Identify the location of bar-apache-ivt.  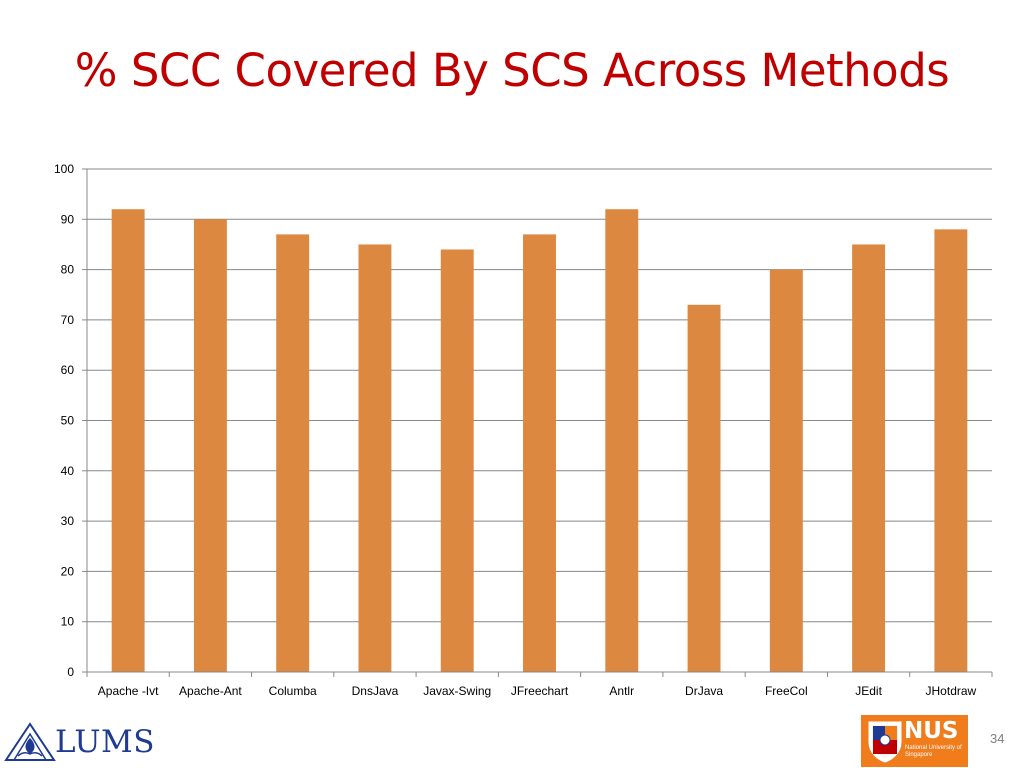
(128, 441).